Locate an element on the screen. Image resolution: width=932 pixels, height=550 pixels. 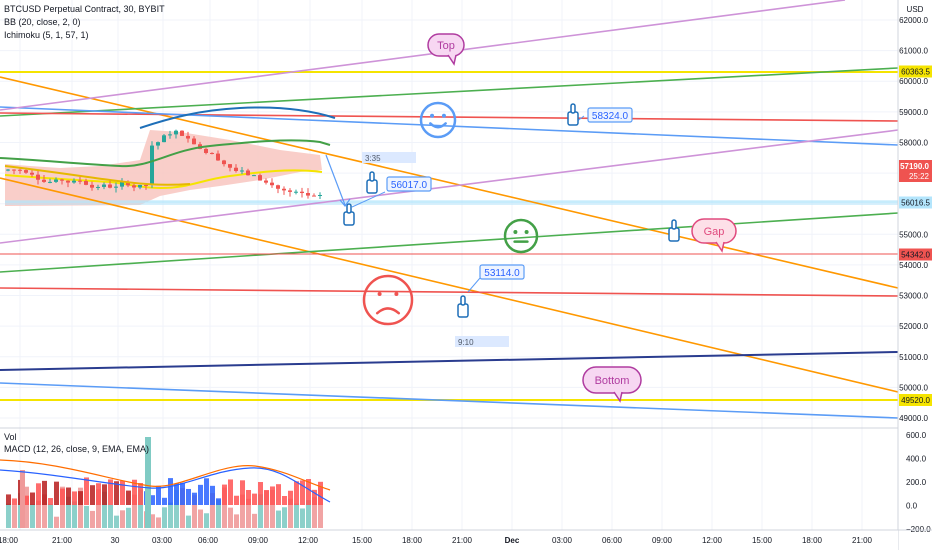
time-tick-label: 03:00 is located at coordinates (562, 540).